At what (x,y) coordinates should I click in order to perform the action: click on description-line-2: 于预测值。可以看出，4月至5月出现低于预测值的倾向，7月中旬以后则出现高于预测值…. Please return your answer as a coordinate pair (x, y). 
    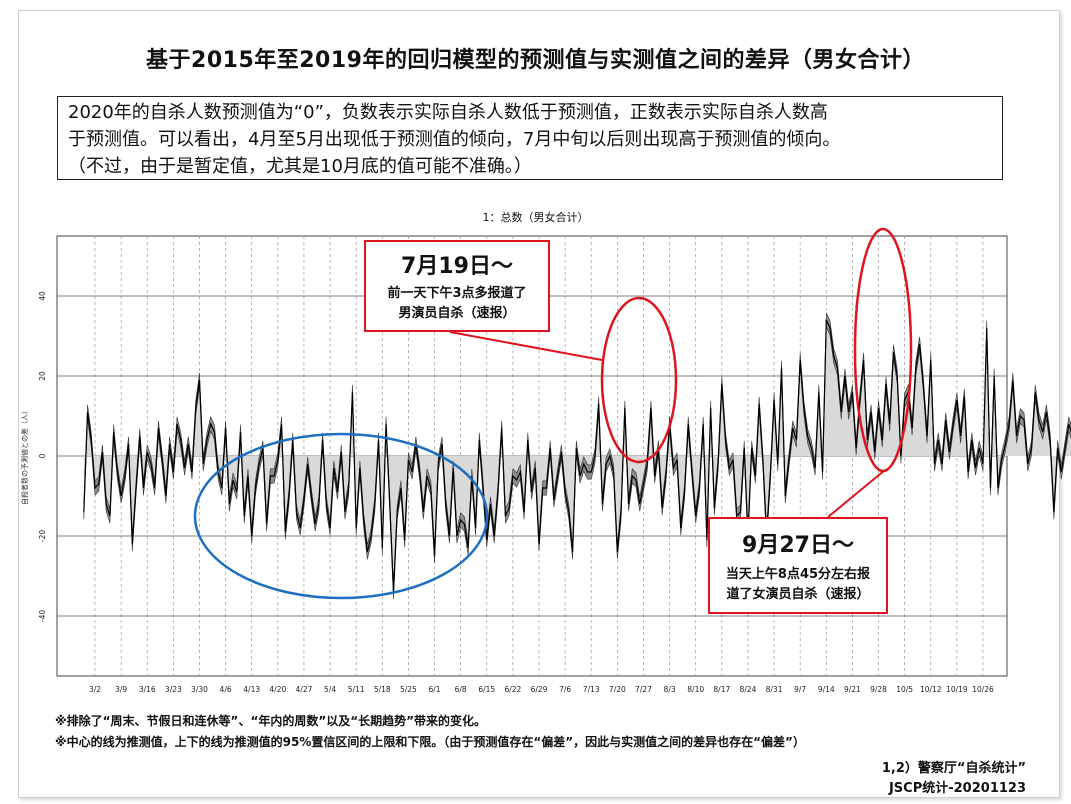
    Looking at the image, I should click on (454, 139).